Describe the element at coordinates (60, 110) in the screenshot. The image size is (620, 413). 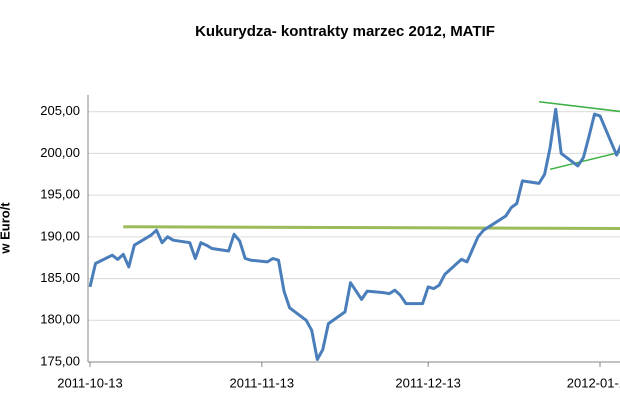
I see `y-tick-label: 205,00` at that location.